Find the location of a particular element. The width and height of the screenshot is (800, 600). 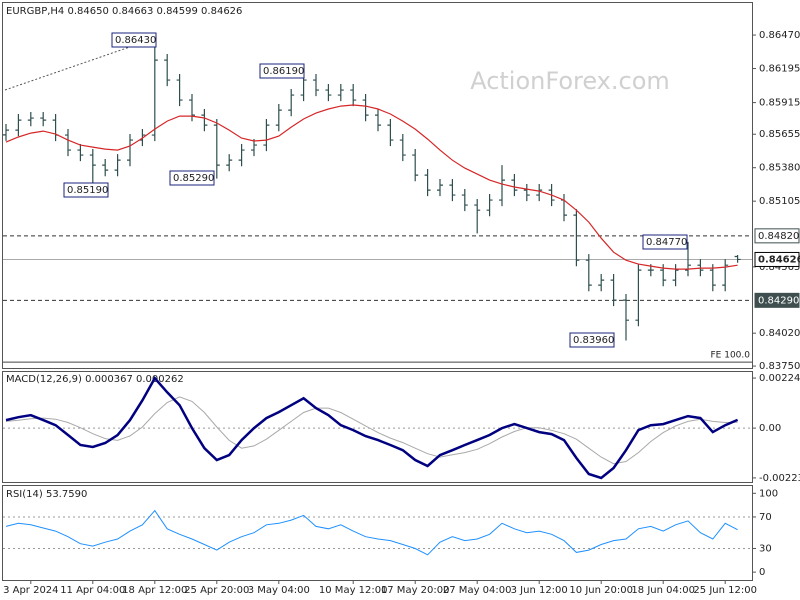

y-tick-label: 70 is located at coordinates (765, 517).